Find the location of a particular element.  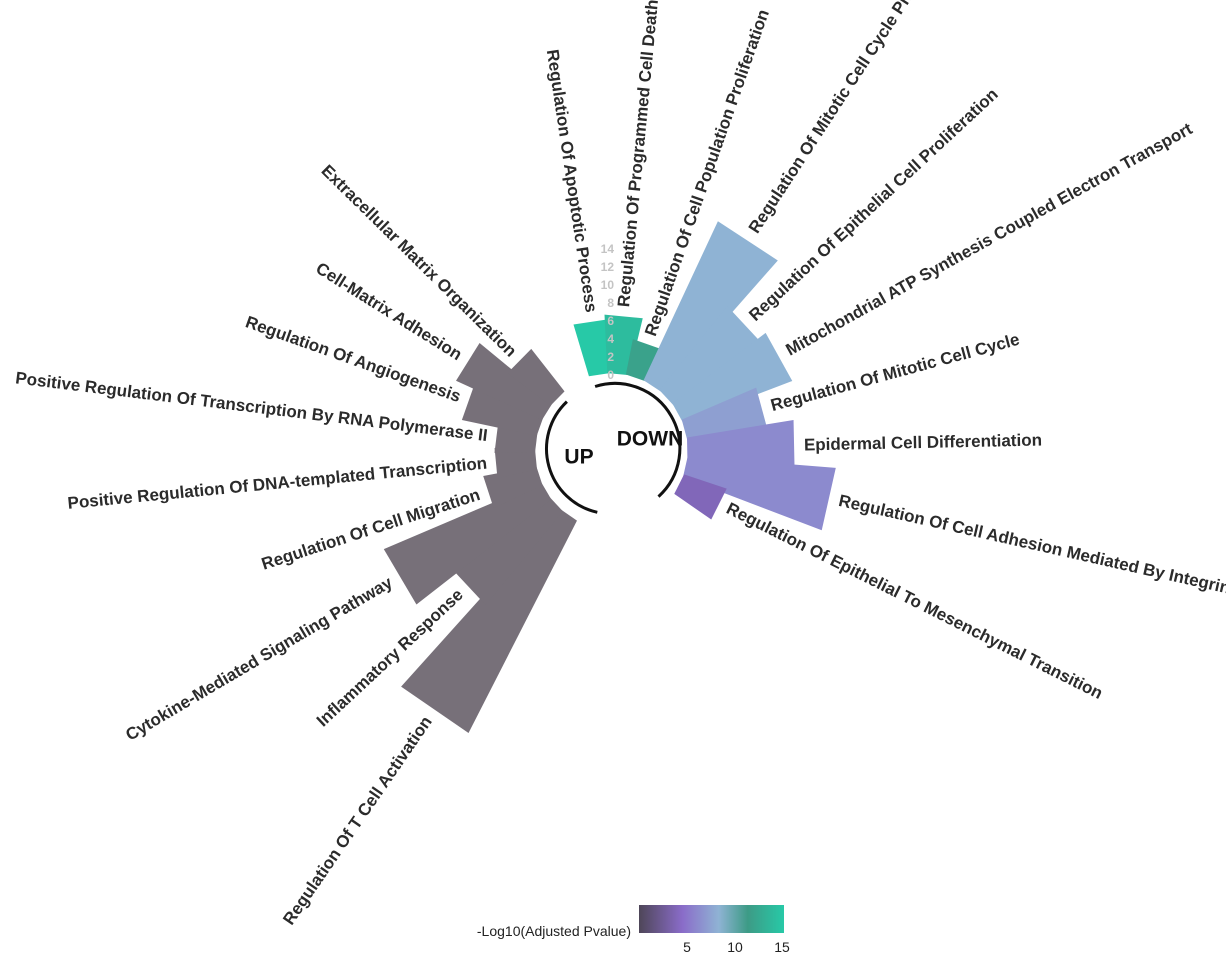

radial-tick-12: 12 is located at coordinates (608, 267).